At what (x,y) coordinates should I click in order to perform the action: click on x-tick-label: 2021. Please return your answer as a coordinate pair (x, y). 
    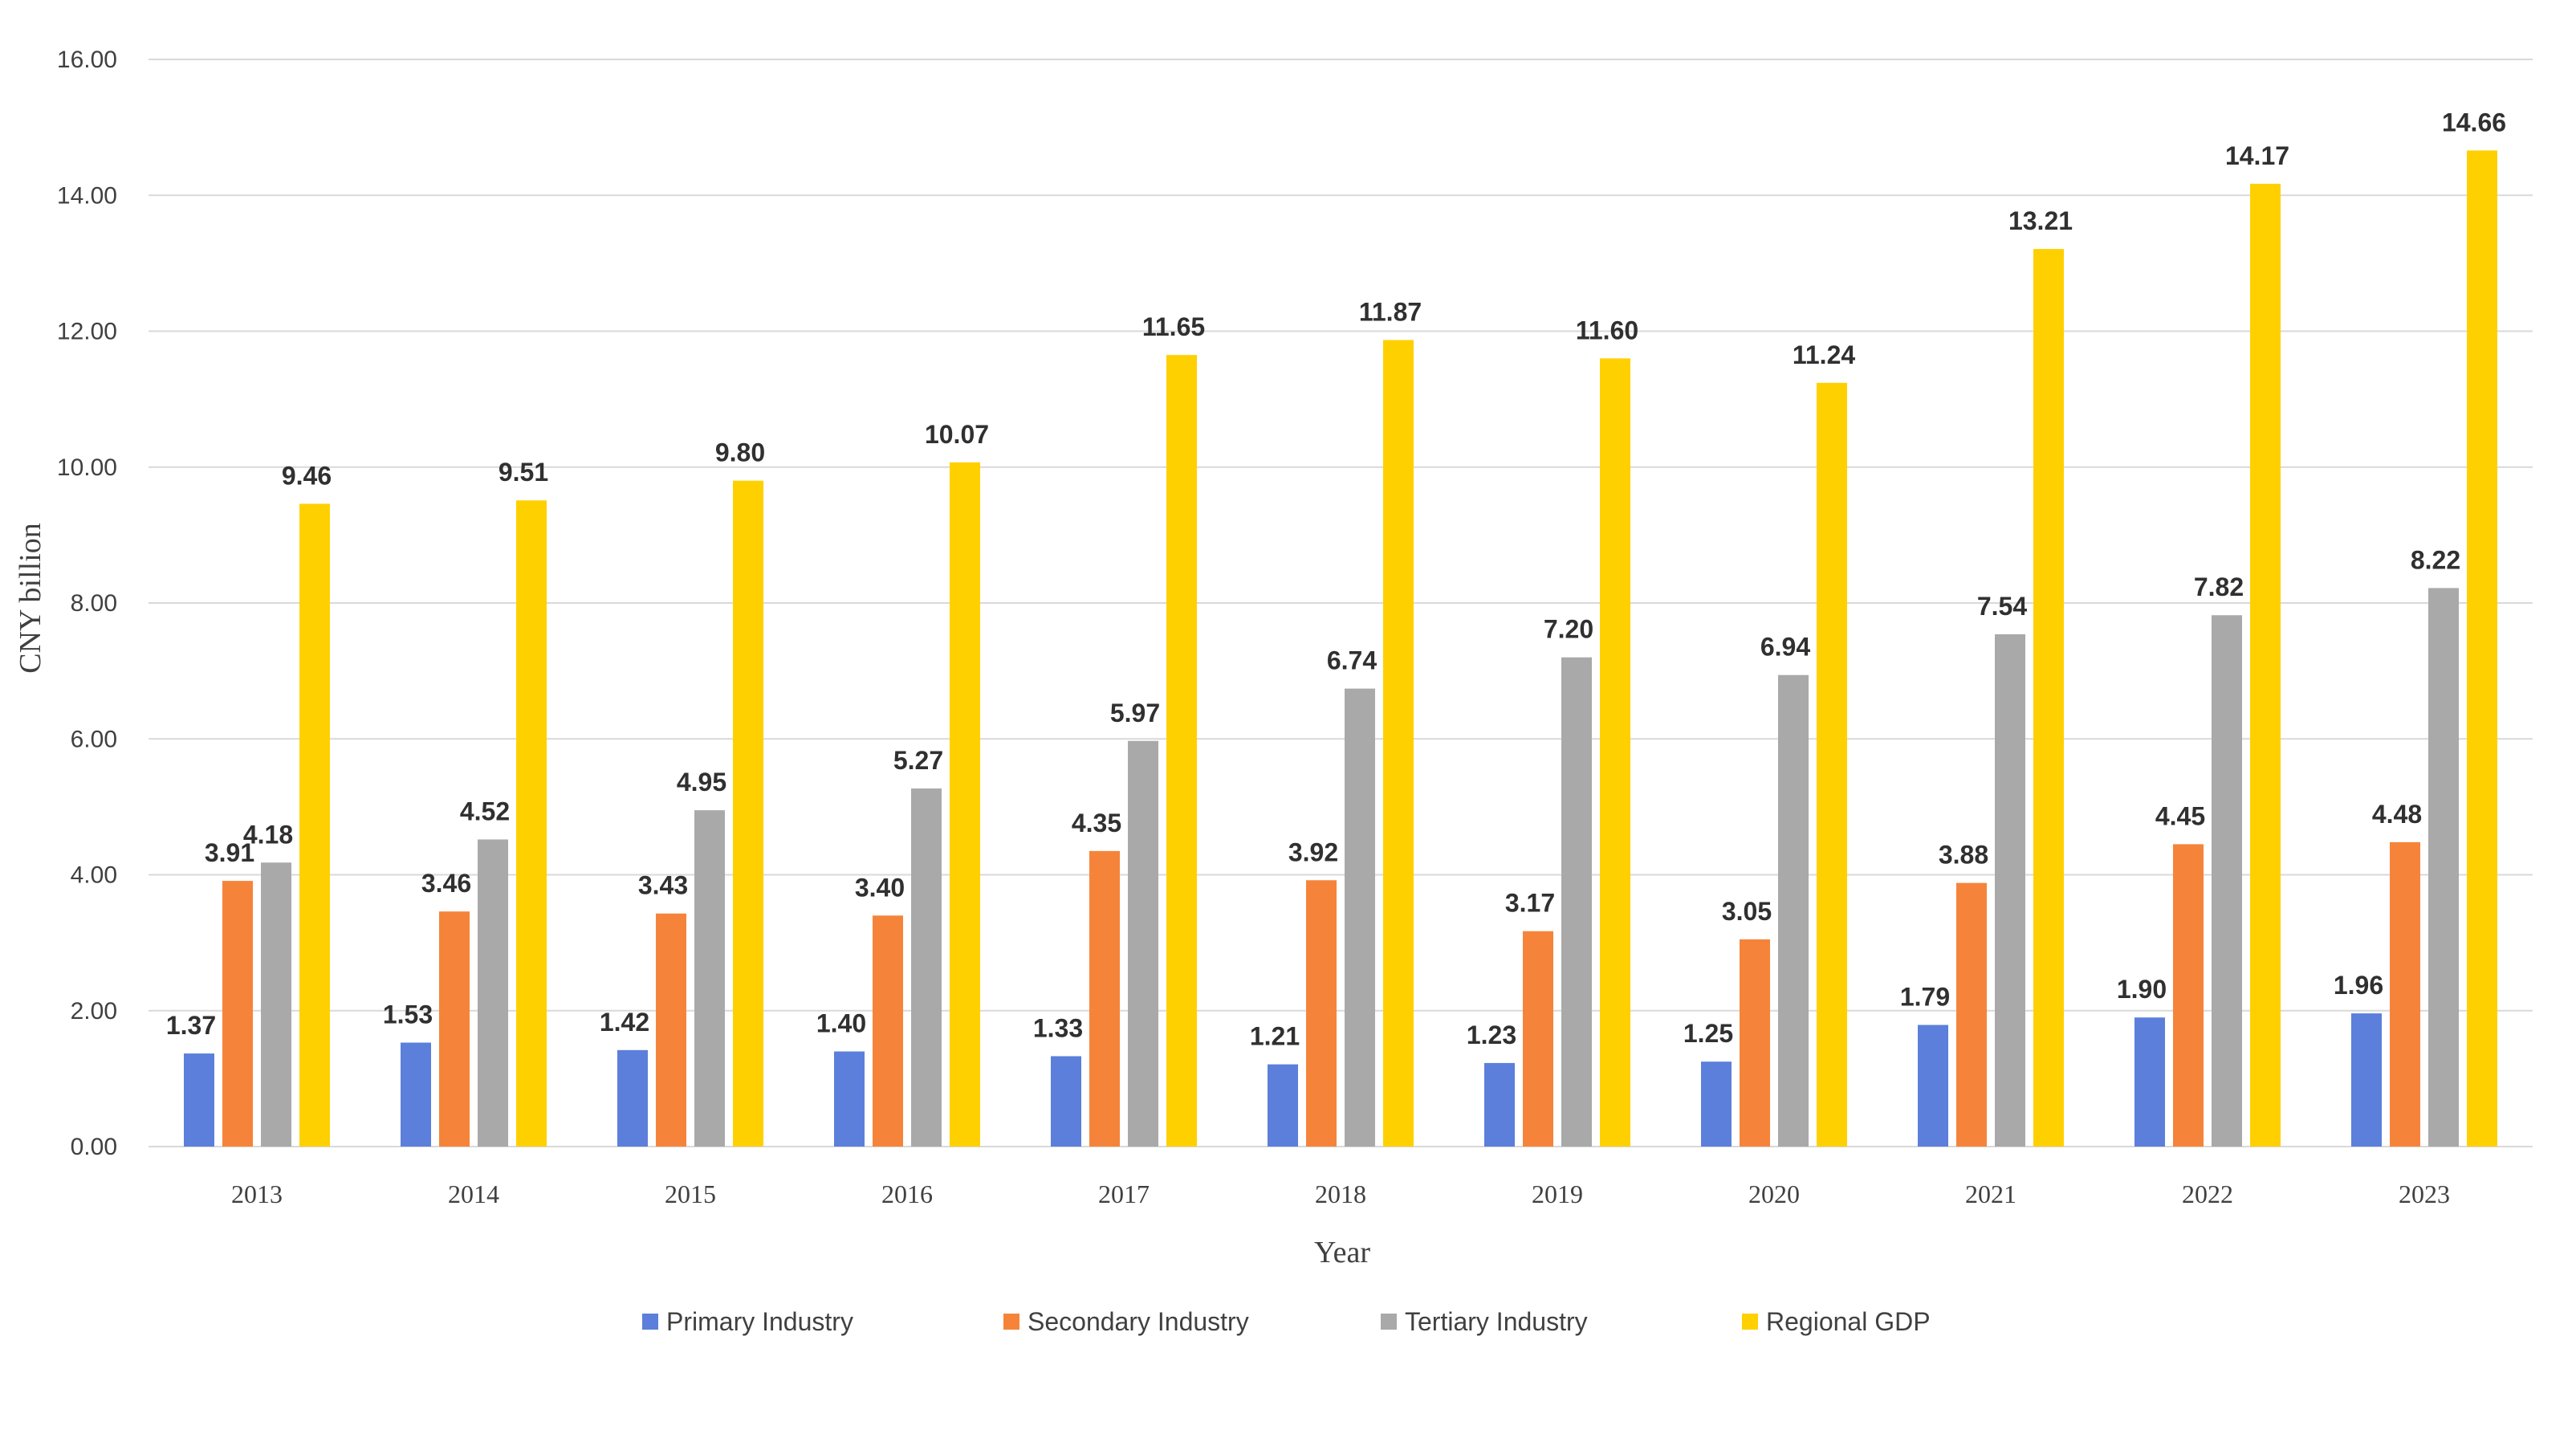
    Looking at the image, I should click on (1990, 1193).